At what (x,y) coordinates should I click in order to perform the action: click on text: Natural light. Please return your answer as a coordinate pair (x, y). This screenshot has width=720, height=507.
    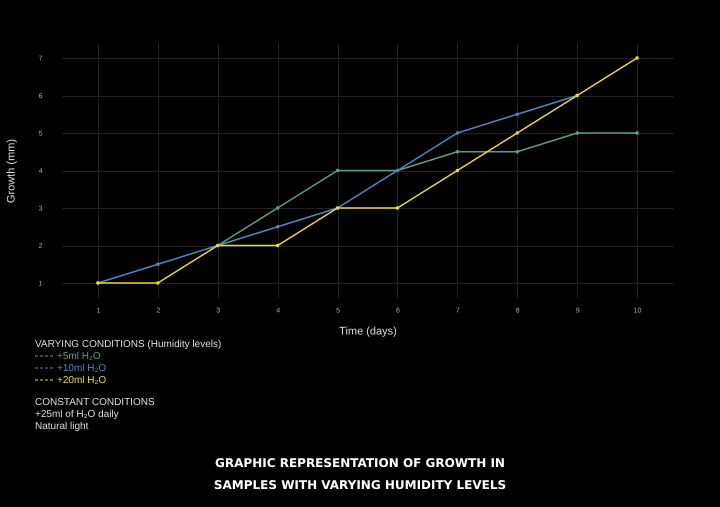
    Looking at the image, I should click on (62, 426).